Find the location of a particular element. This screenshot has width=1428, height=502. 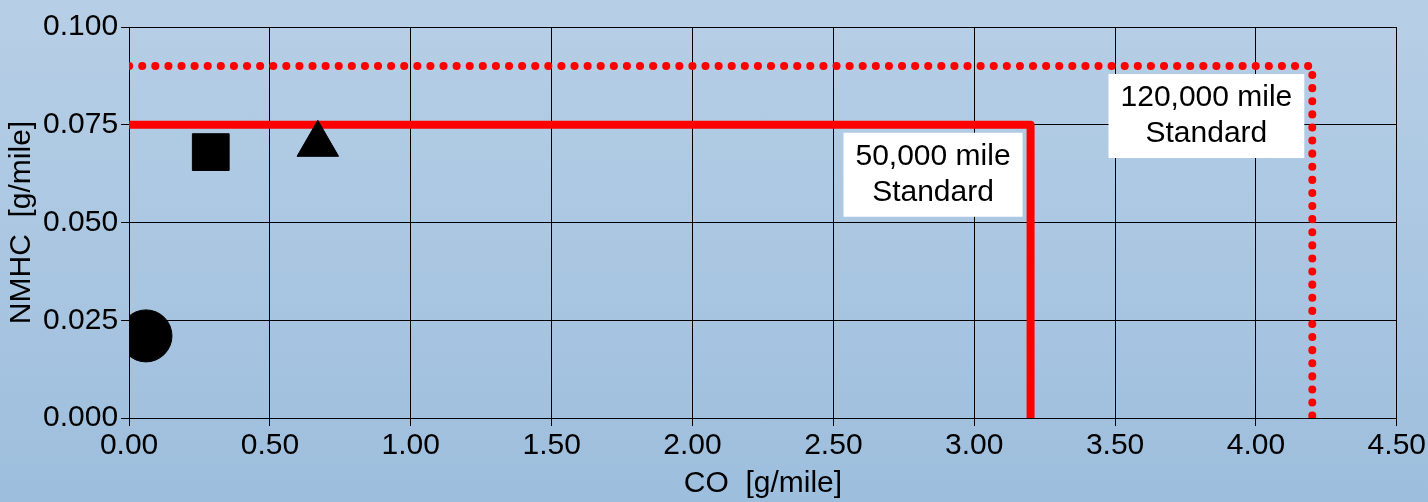

x-tick-label: 1.50 is located at coordinates (551, 444).